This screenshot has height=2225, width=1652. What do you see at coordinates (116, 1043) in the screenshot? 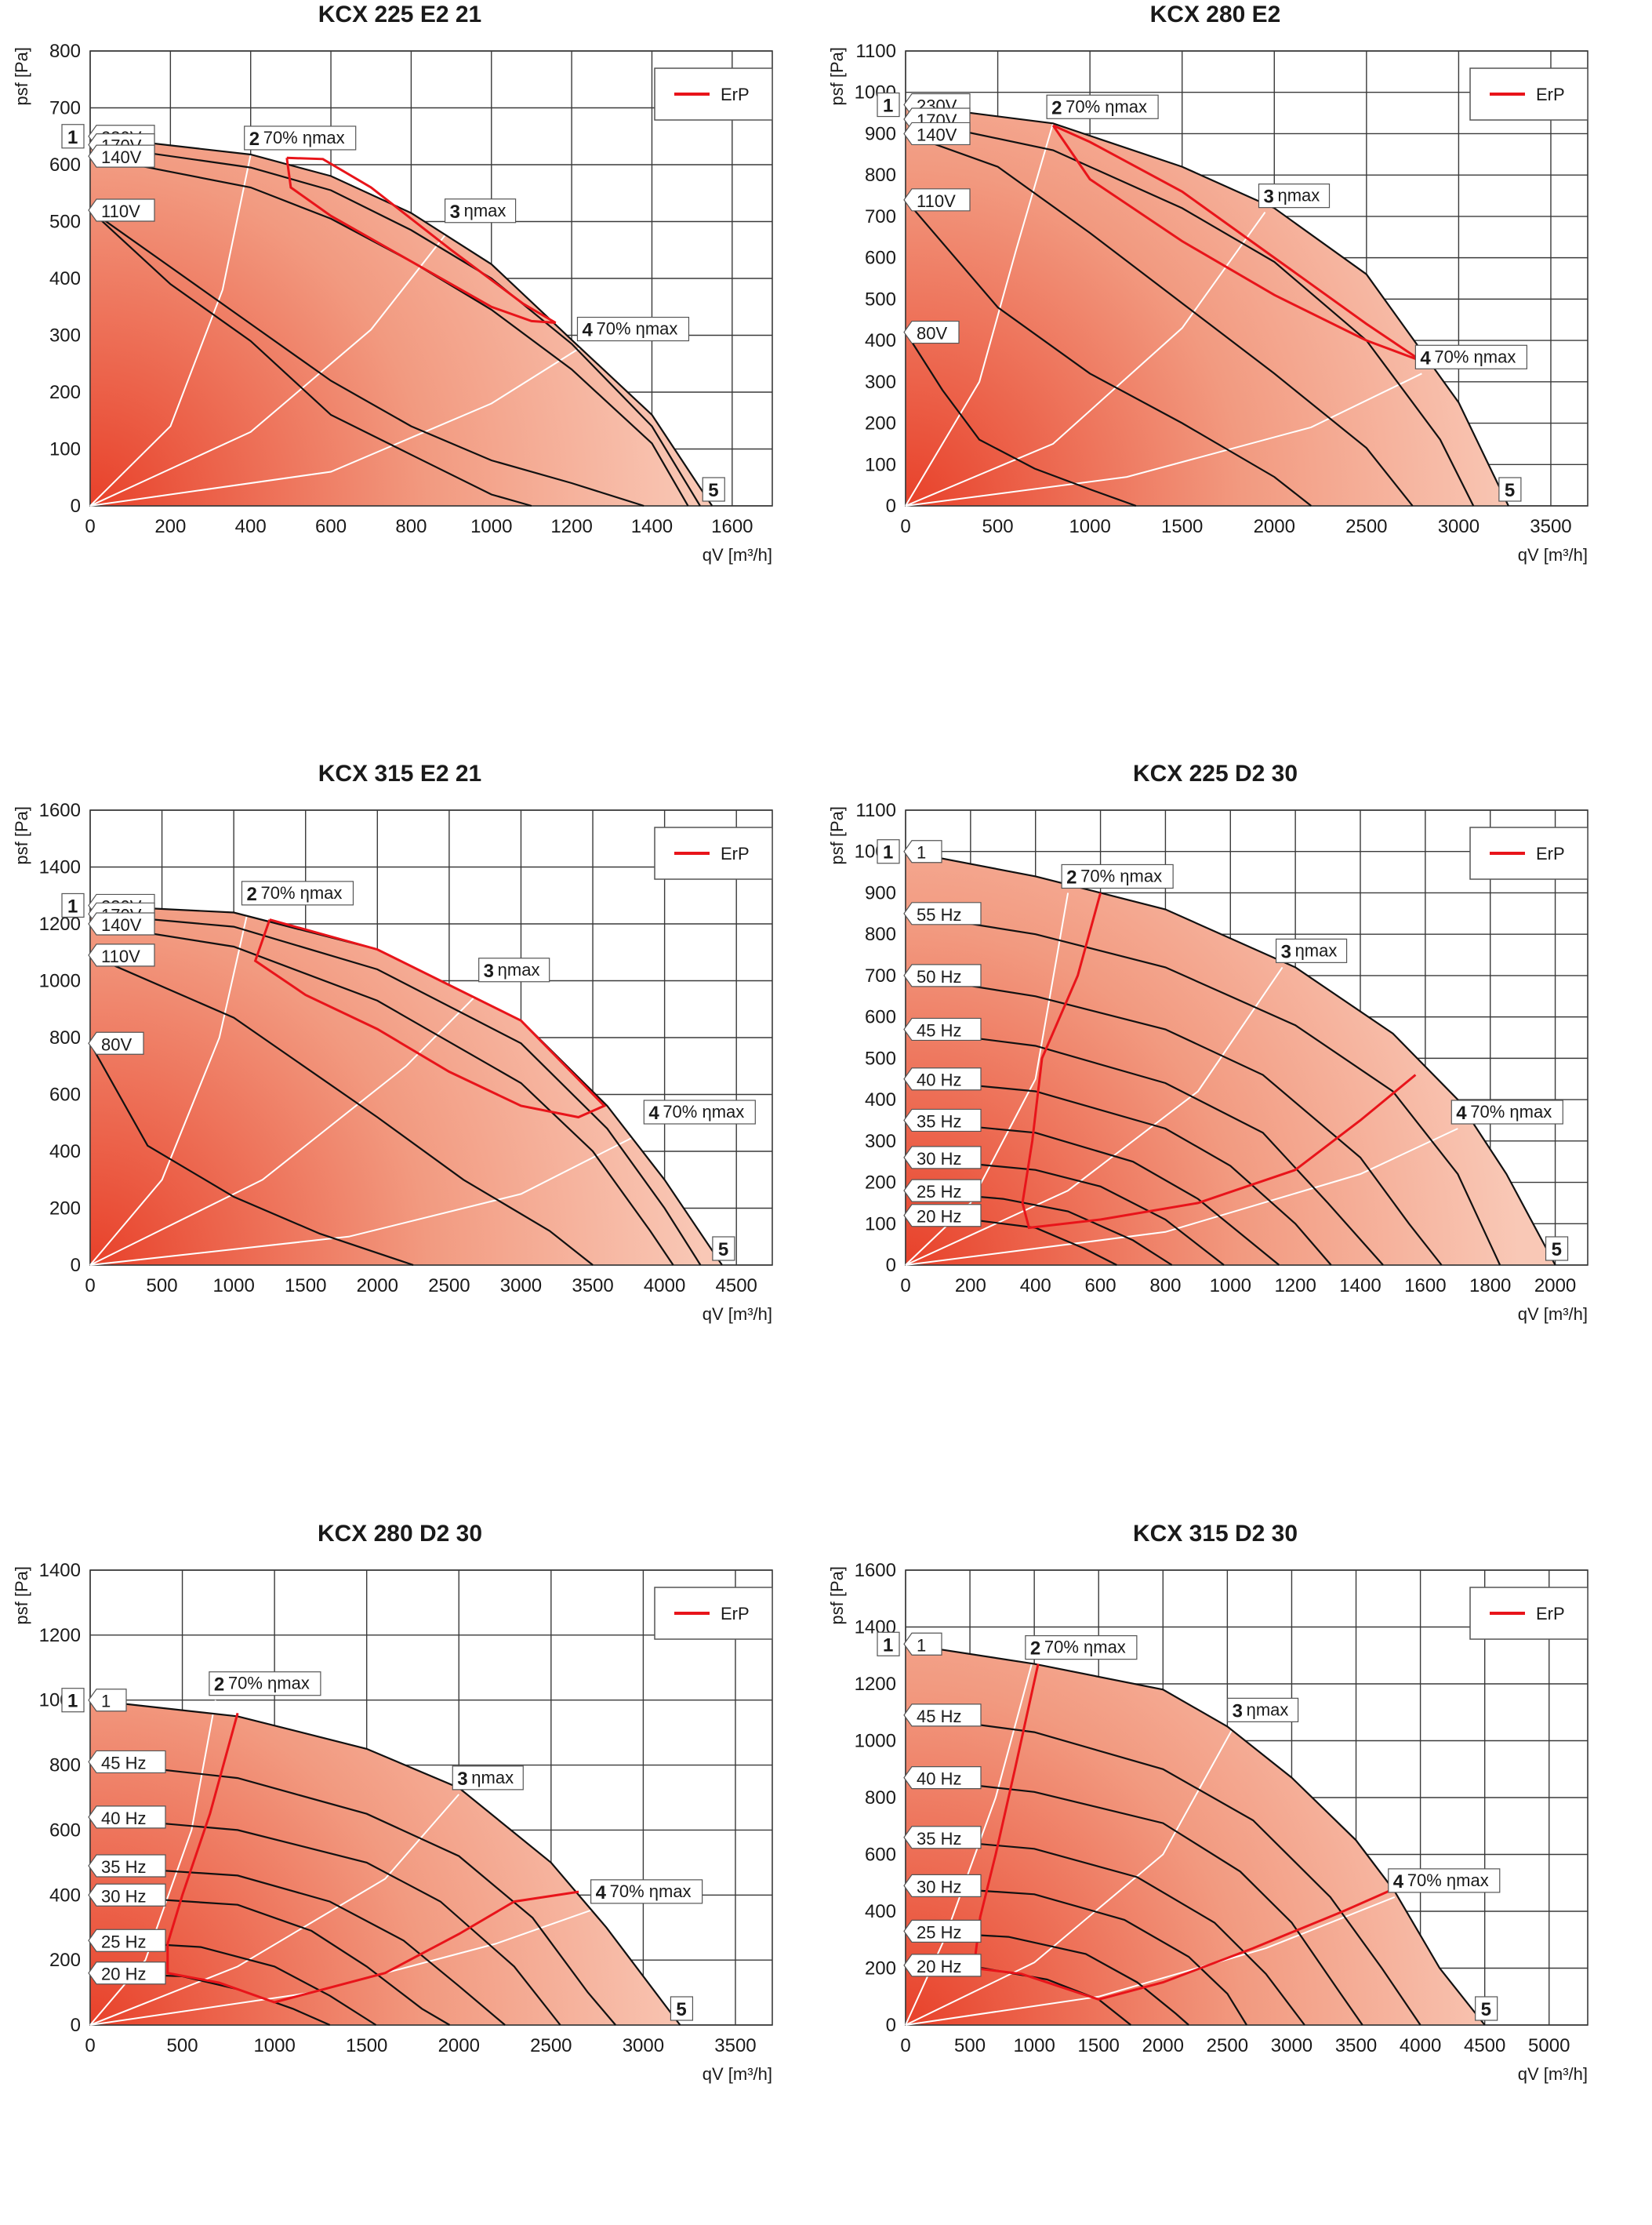
I see `series-label: 80V` at bounding box center [116, 1043].